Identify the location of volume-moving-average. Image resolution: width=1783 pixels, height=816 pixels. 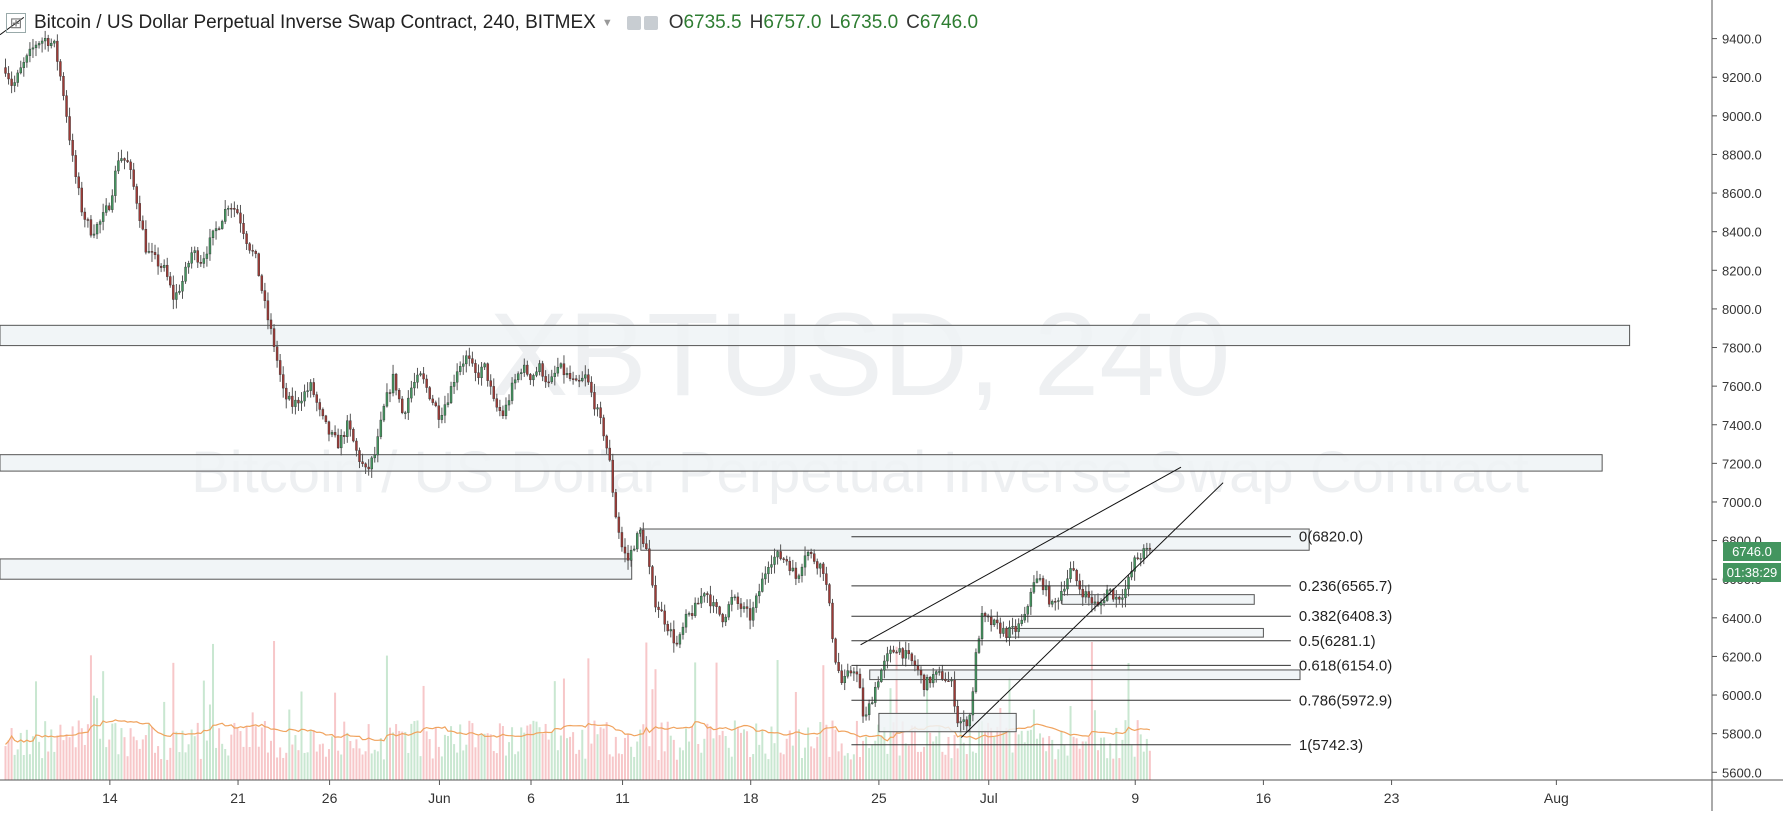
(578, 732).